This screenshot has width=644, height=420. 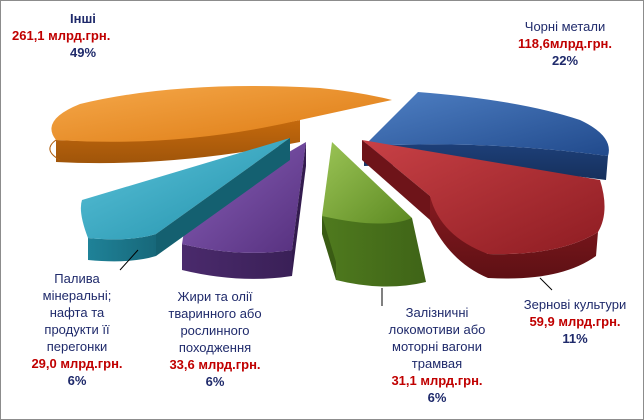 What do you see at coordinates (215, 330) in the screenshot?
I see `label-zhyry-name-2: рослинного` at bounding box center [215, 330].